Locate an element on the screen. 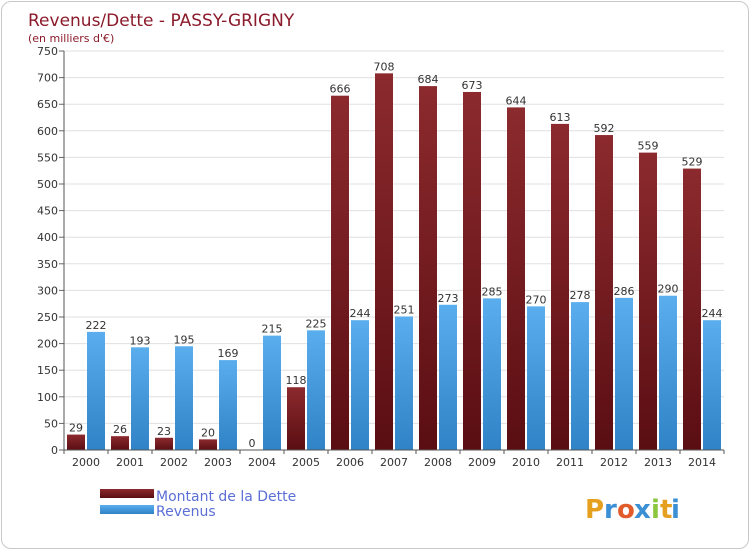  y-tick-label: 500 is located at coordinates (47, 184).